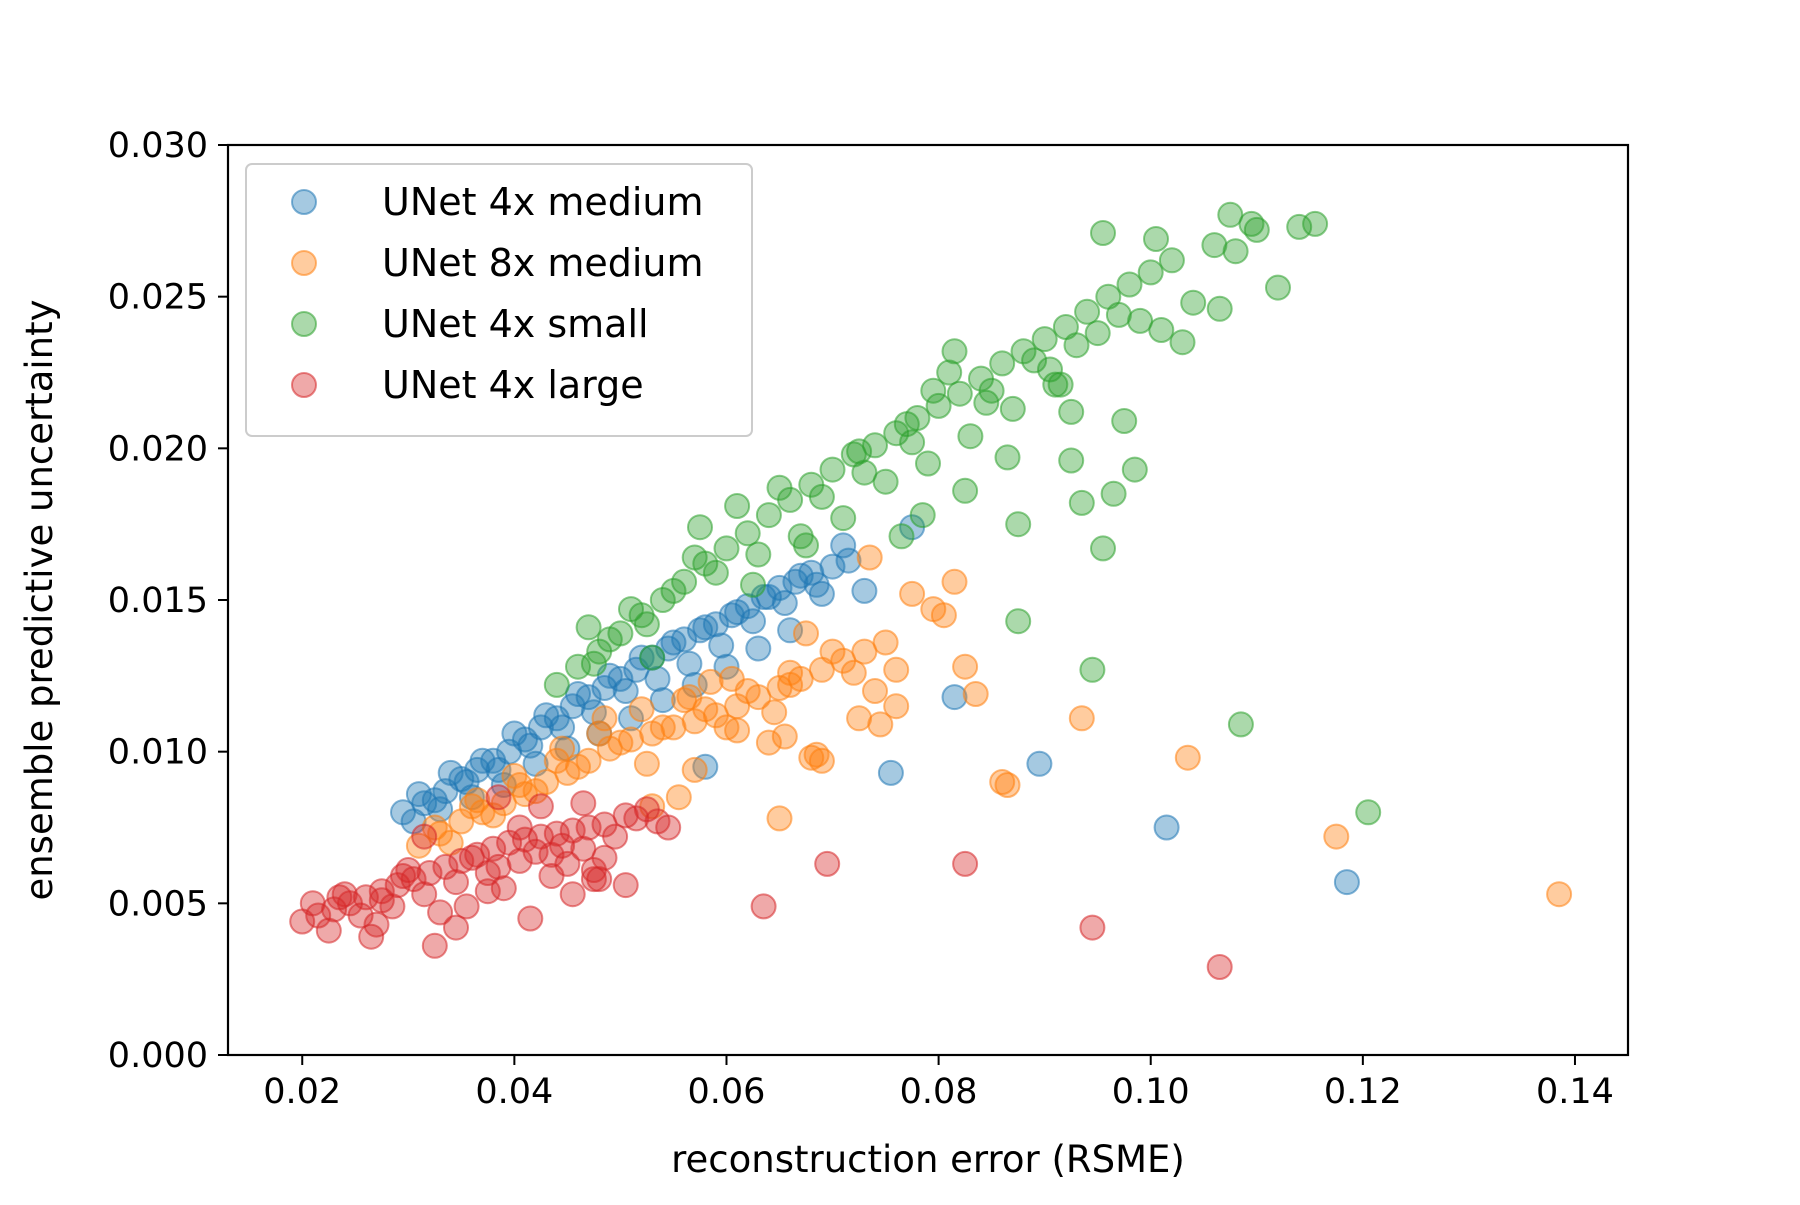  What do you see at coordinates (470, 324) in the screenshot?
I see `legend-item: UNet 4x small` at bounding box center [470, 324].